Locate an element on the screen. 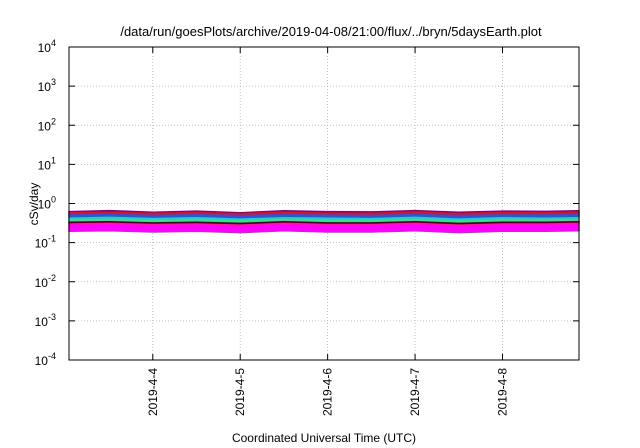 This screenshot has width=640, height=448. y-tick-label-exponent: 2 is located at coordinates (53, 121).